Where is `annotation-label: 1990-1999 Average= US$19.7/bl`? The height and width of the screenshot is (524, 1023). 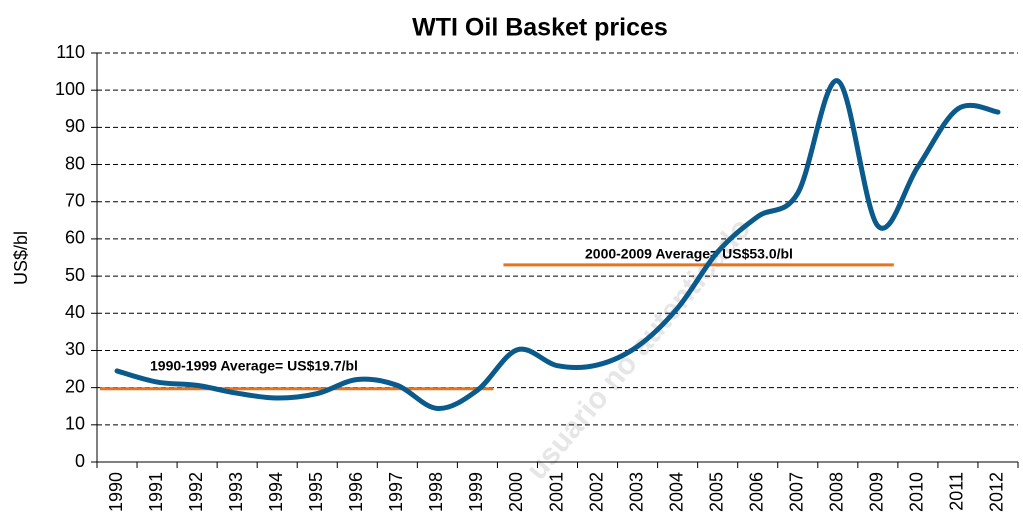 annotation-label: 1990-1999 Average= US$19.7/bl is located at coordinates (254, 365).